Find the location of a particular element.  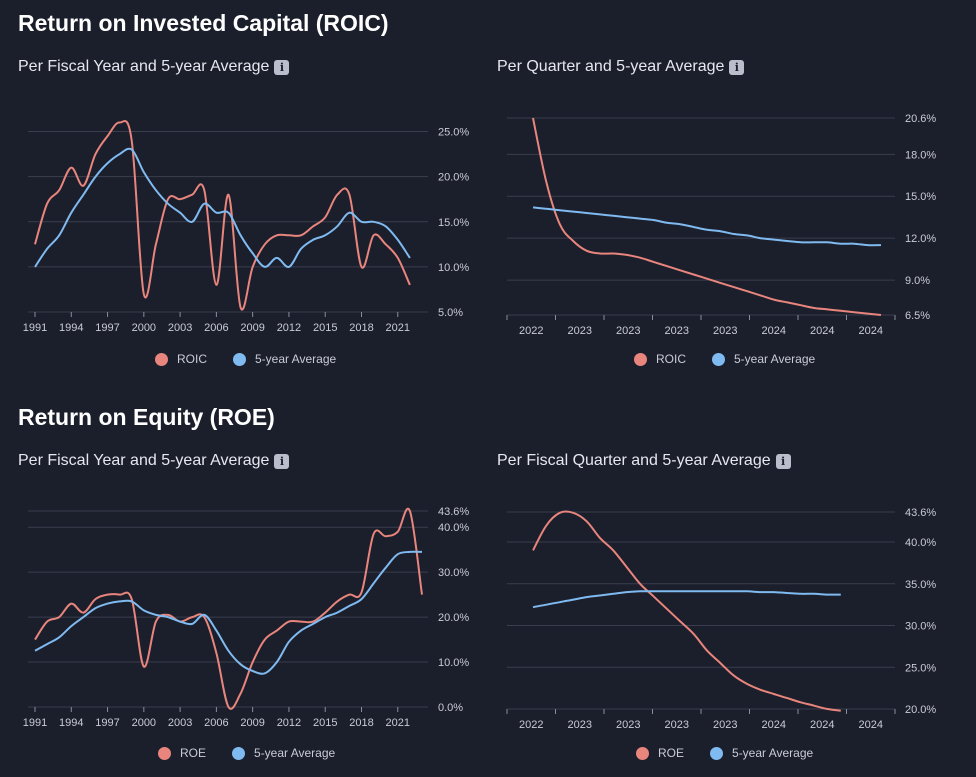

y-tick-label: 0.0% is located at coordinates (450, 708).